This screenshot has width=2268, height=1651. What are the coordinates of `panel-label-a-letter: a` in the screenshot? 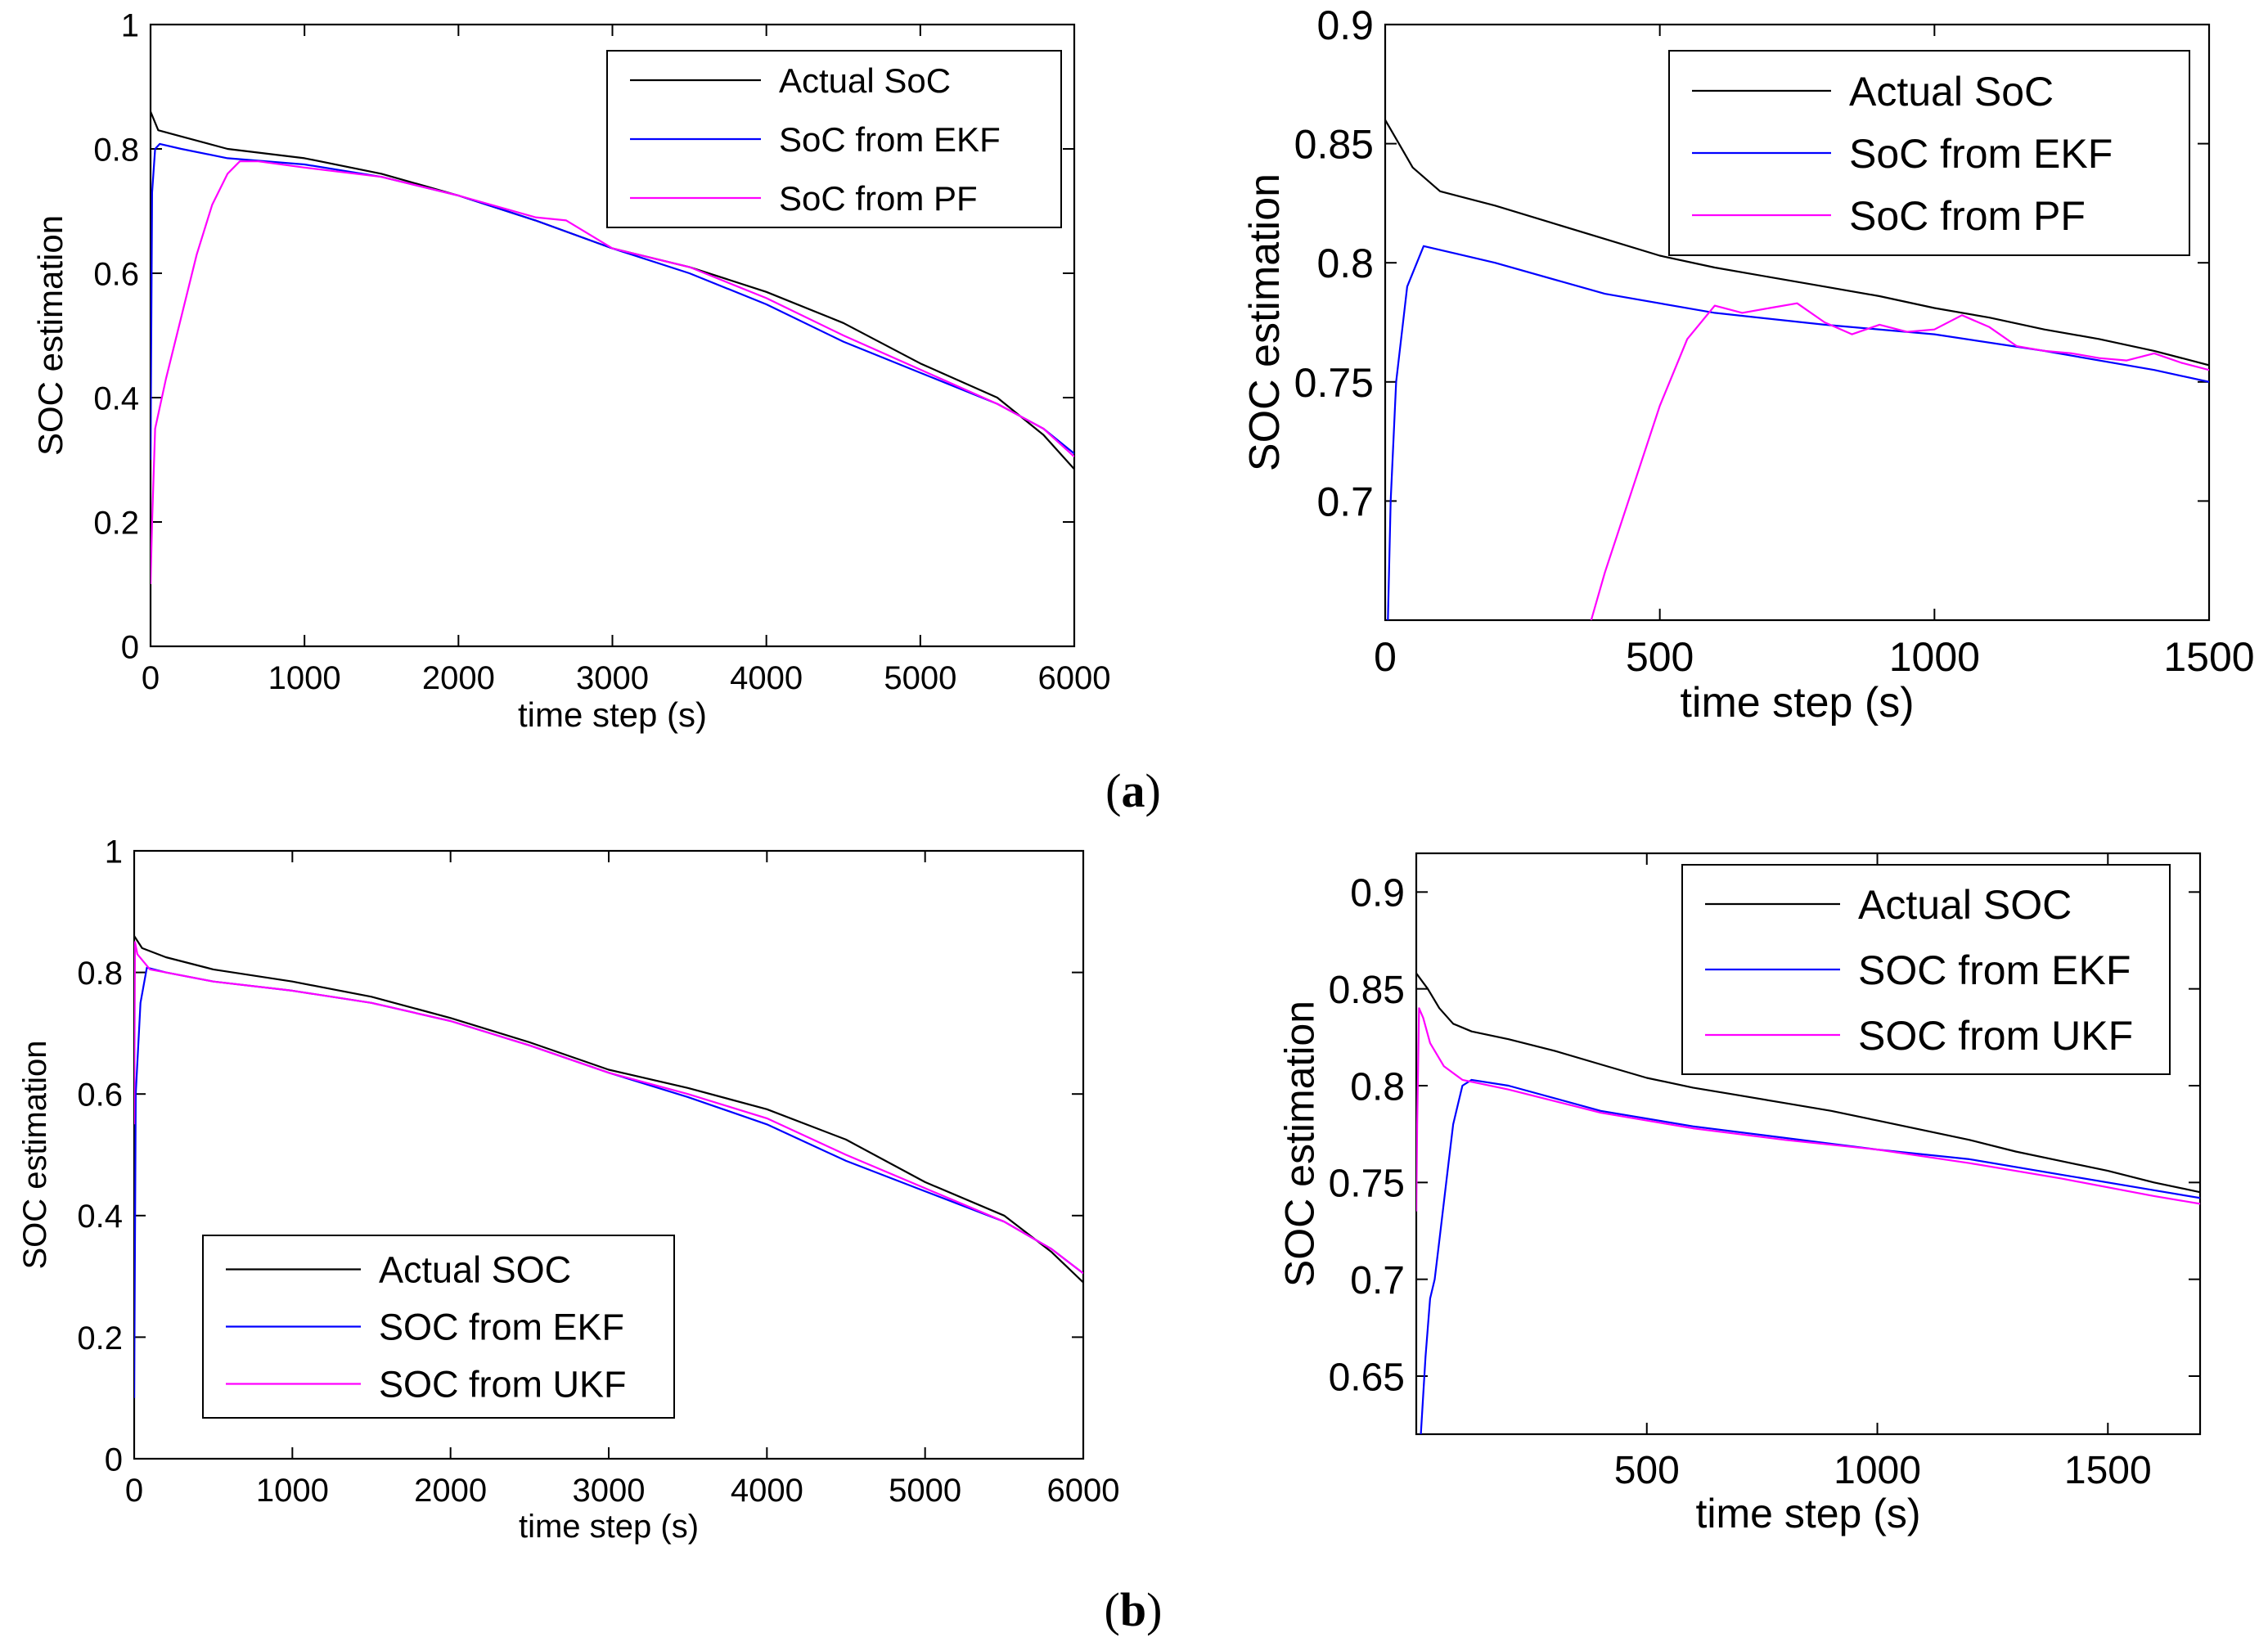 It's located at (1133, 790).